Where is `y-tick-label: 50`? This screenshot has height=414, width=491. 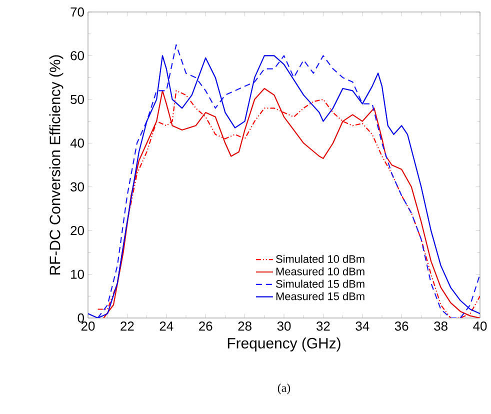 y-tick-label: 50 is located at coordinates (77, 99).